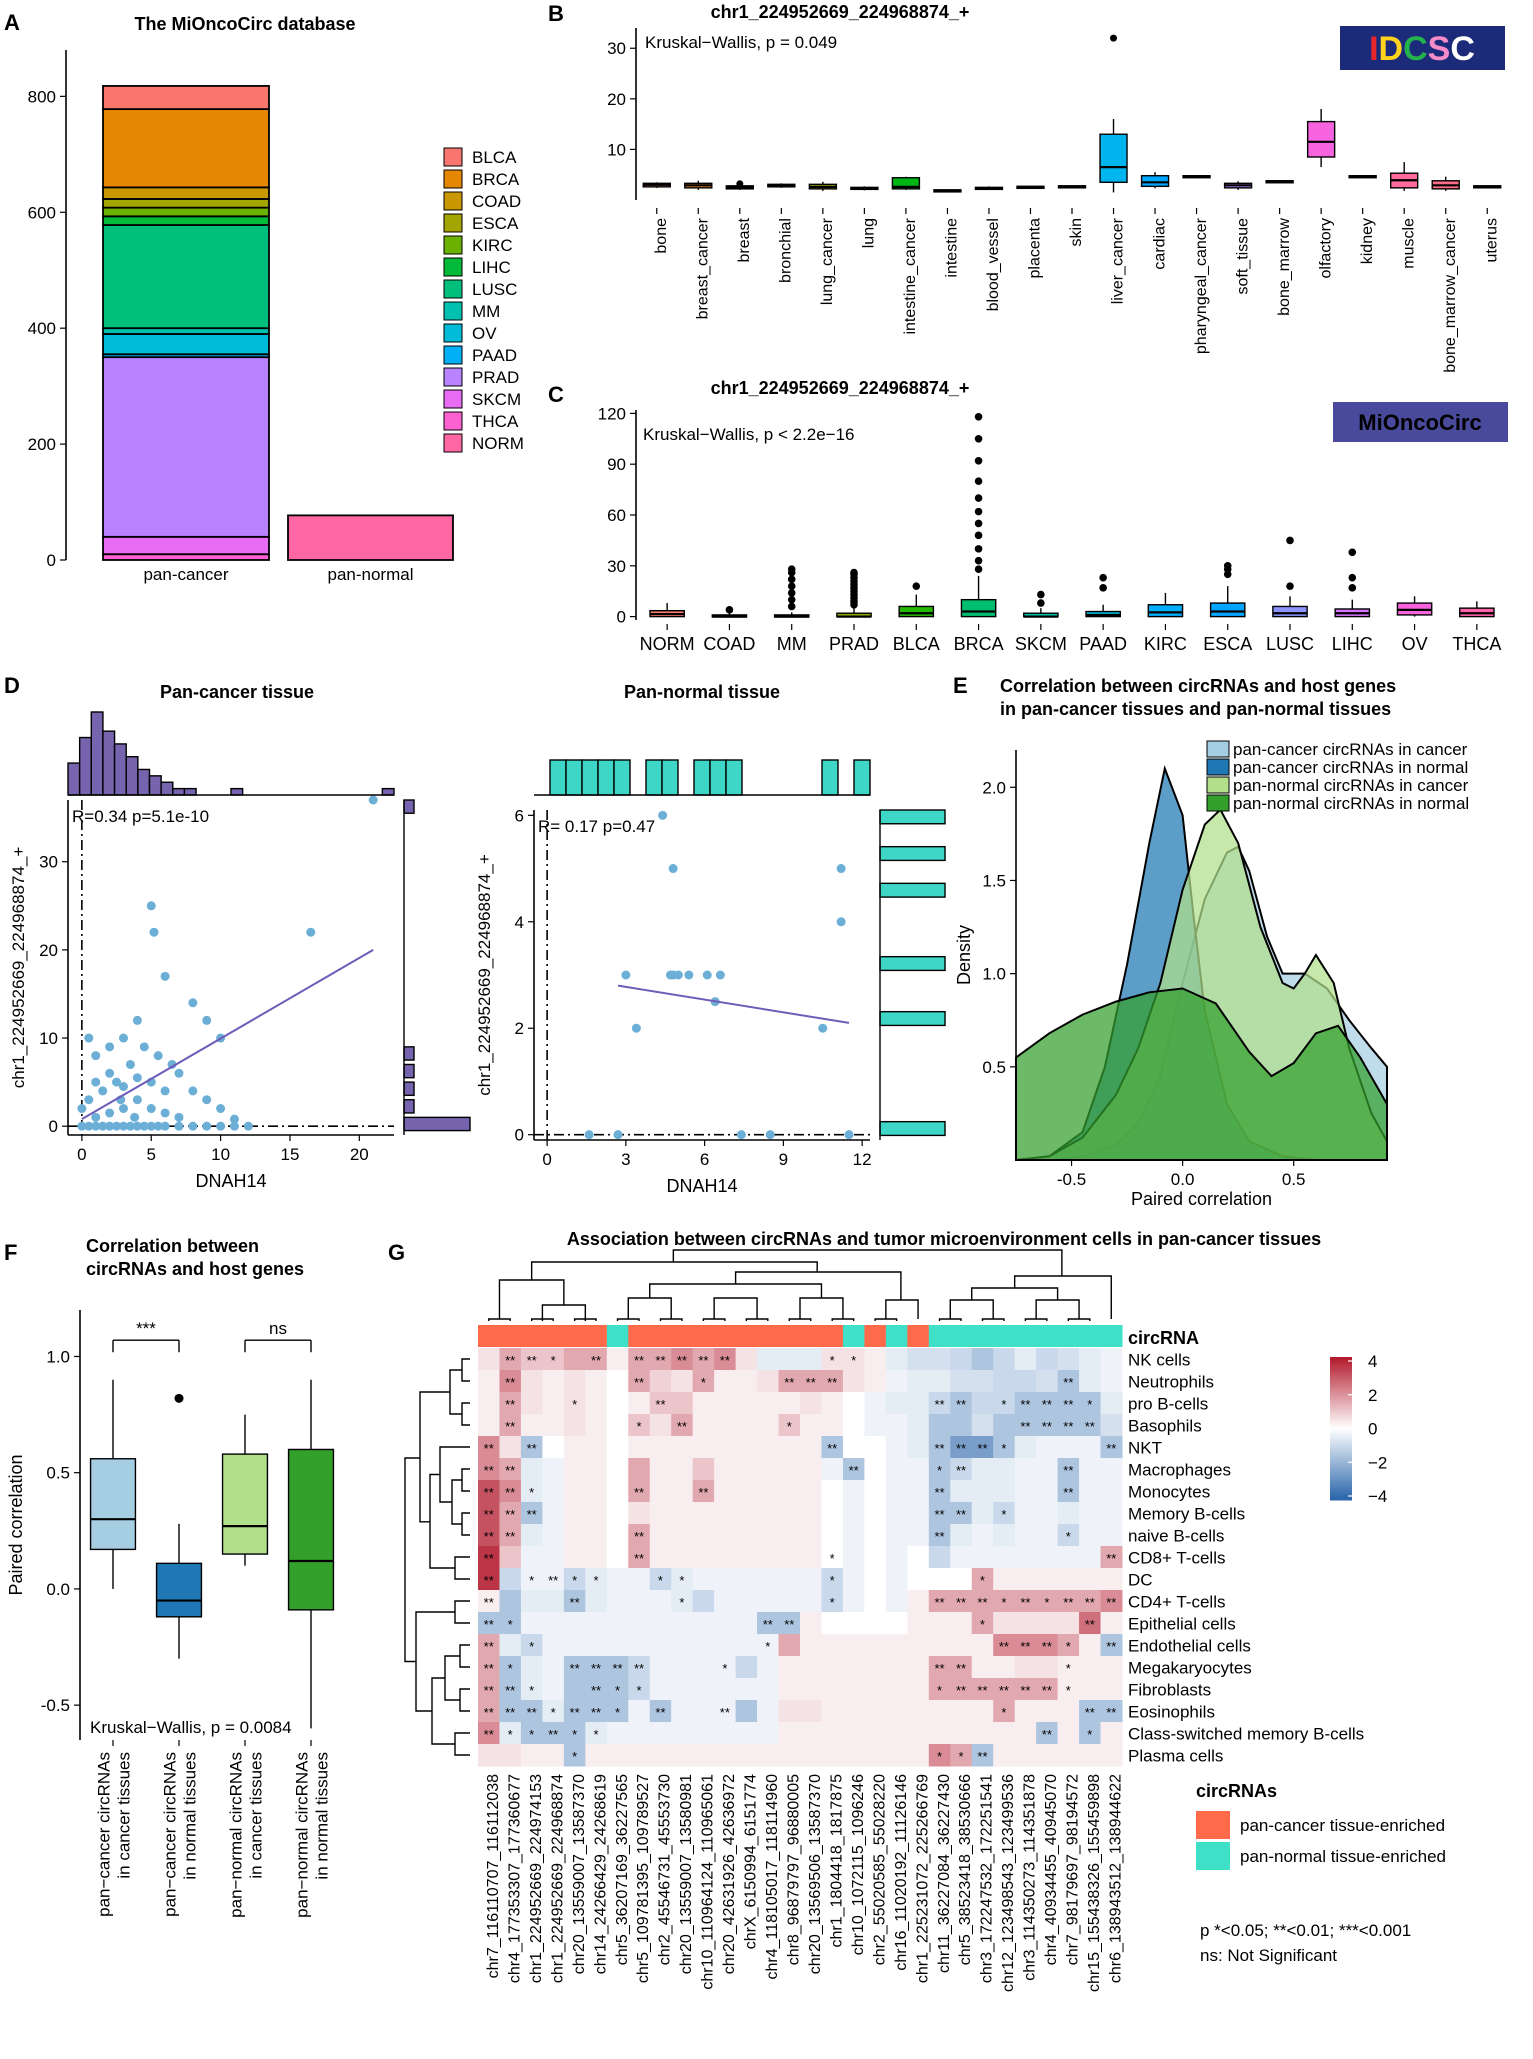  I want to click on sig-label: ***, so click(146, 1328).